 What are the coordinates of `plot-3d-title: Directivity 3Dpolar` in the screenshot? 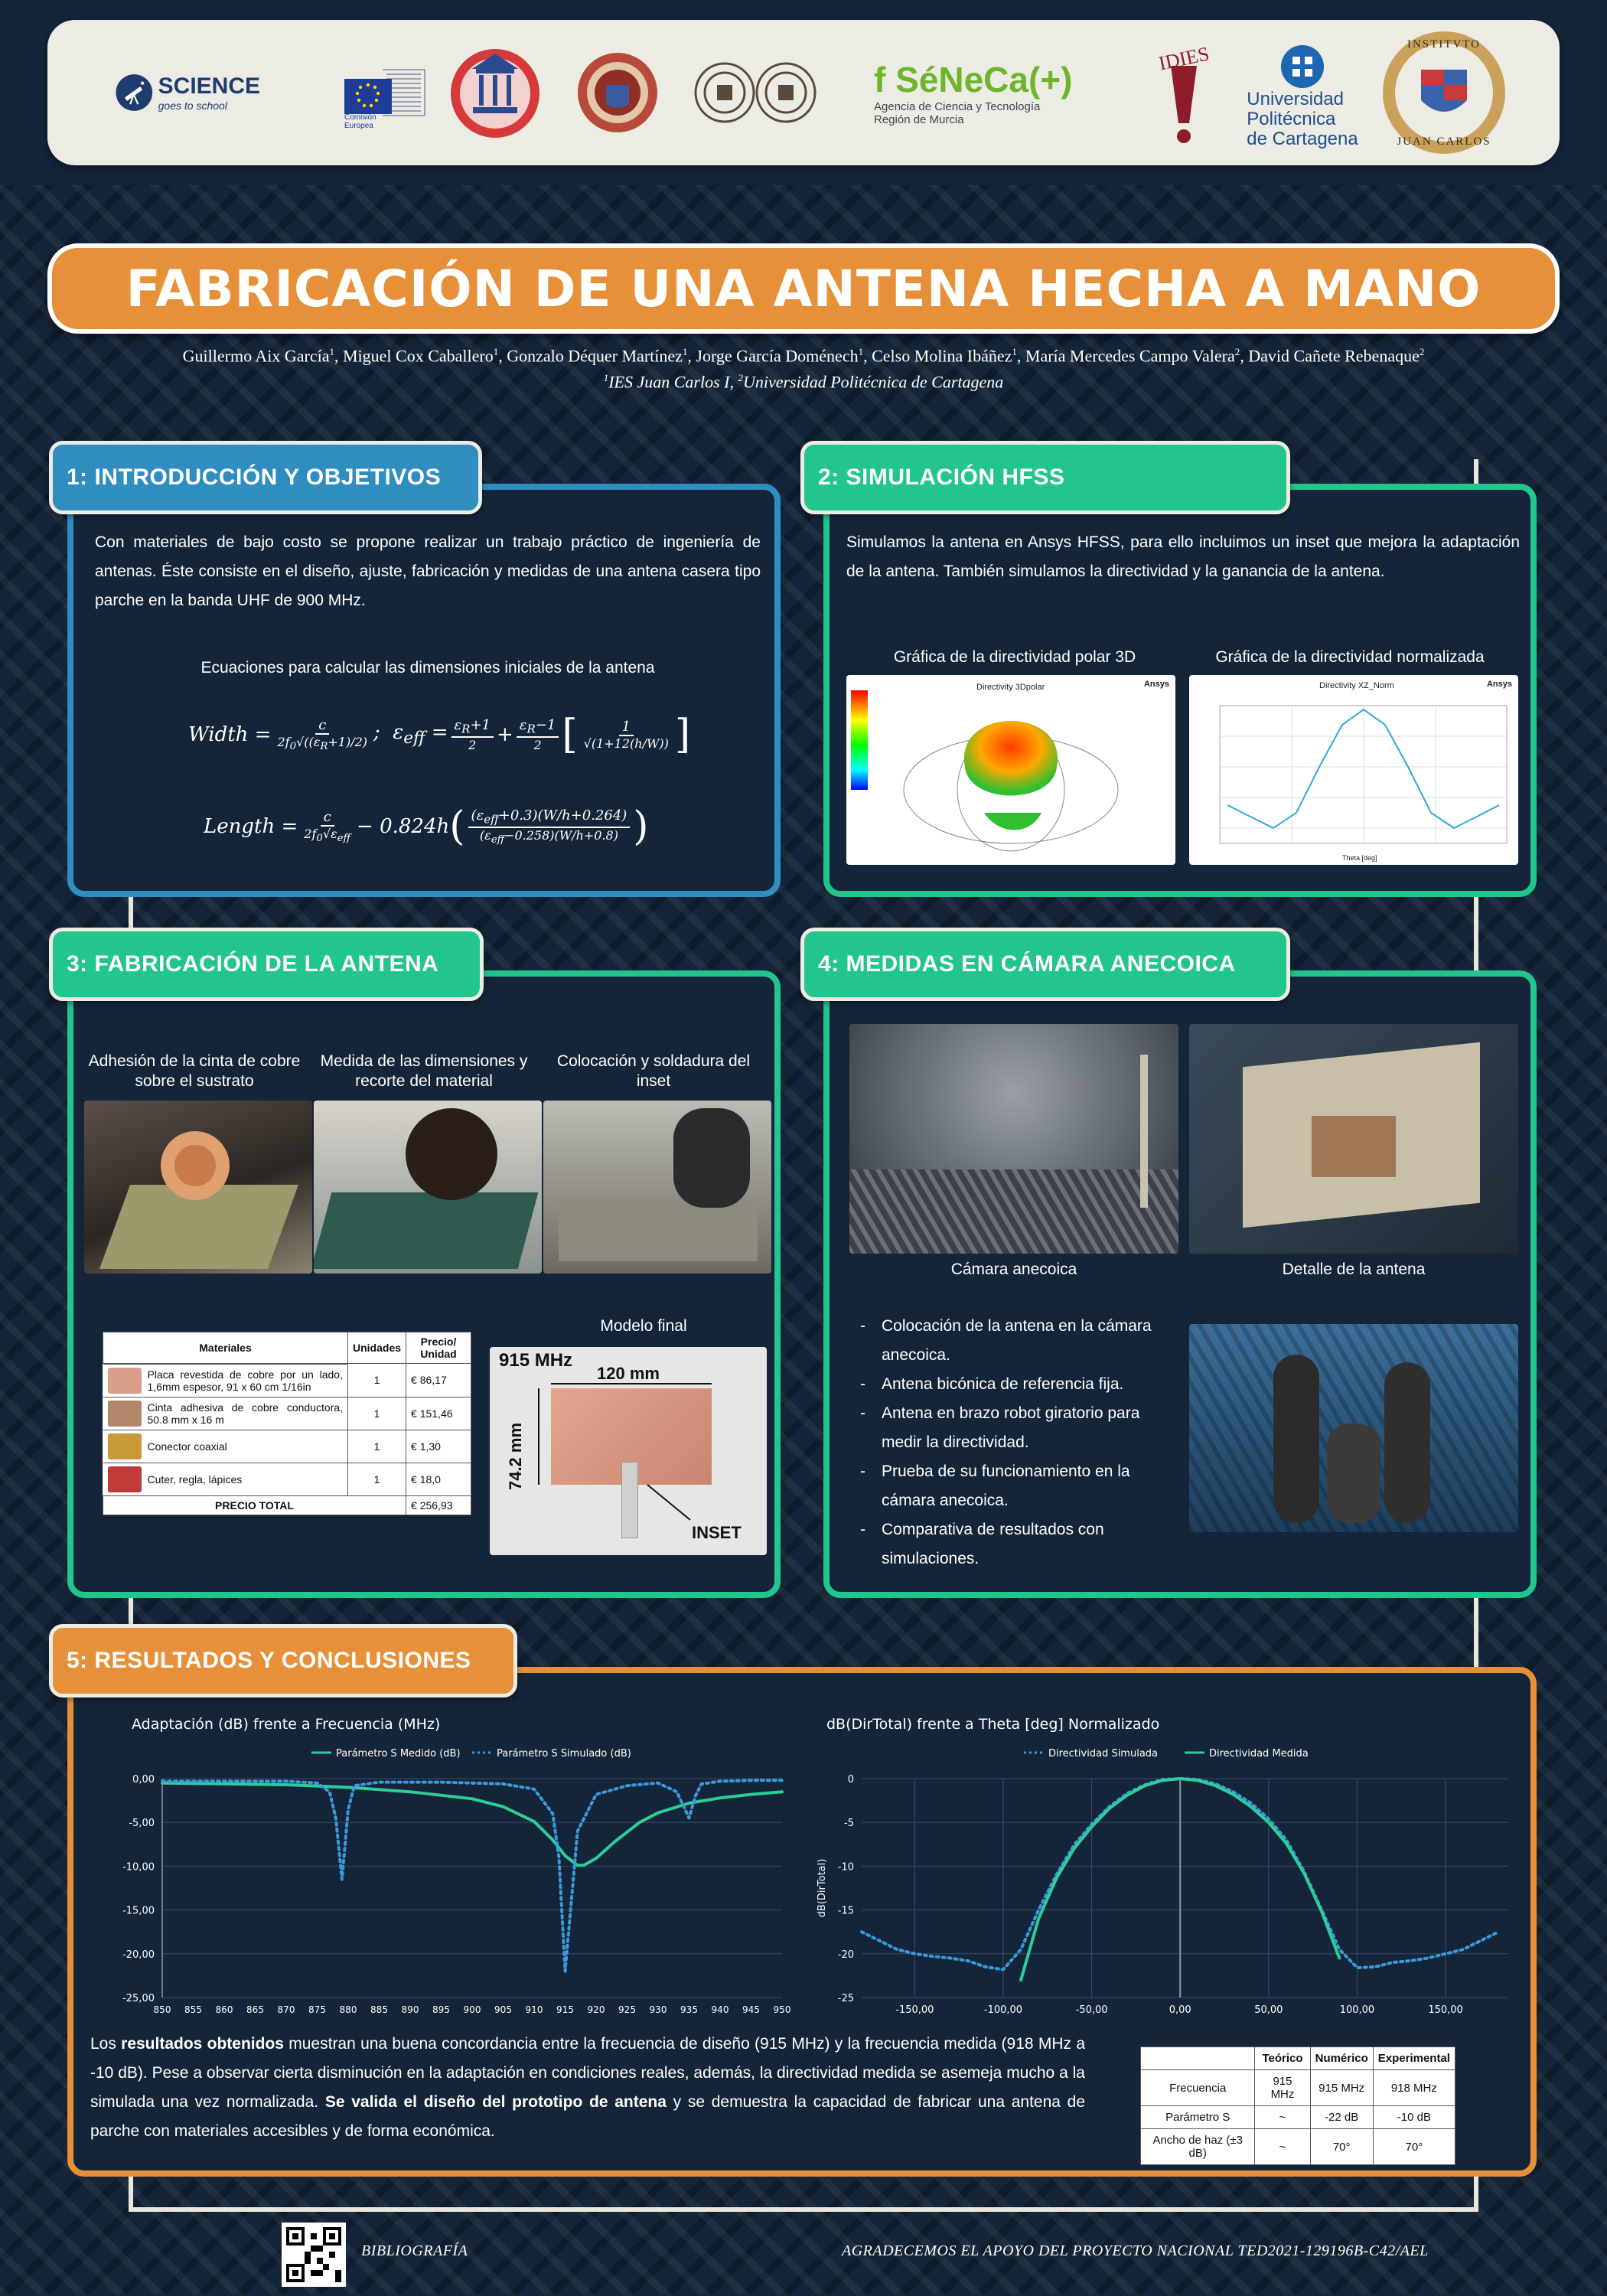 It's located at (1011, 687).